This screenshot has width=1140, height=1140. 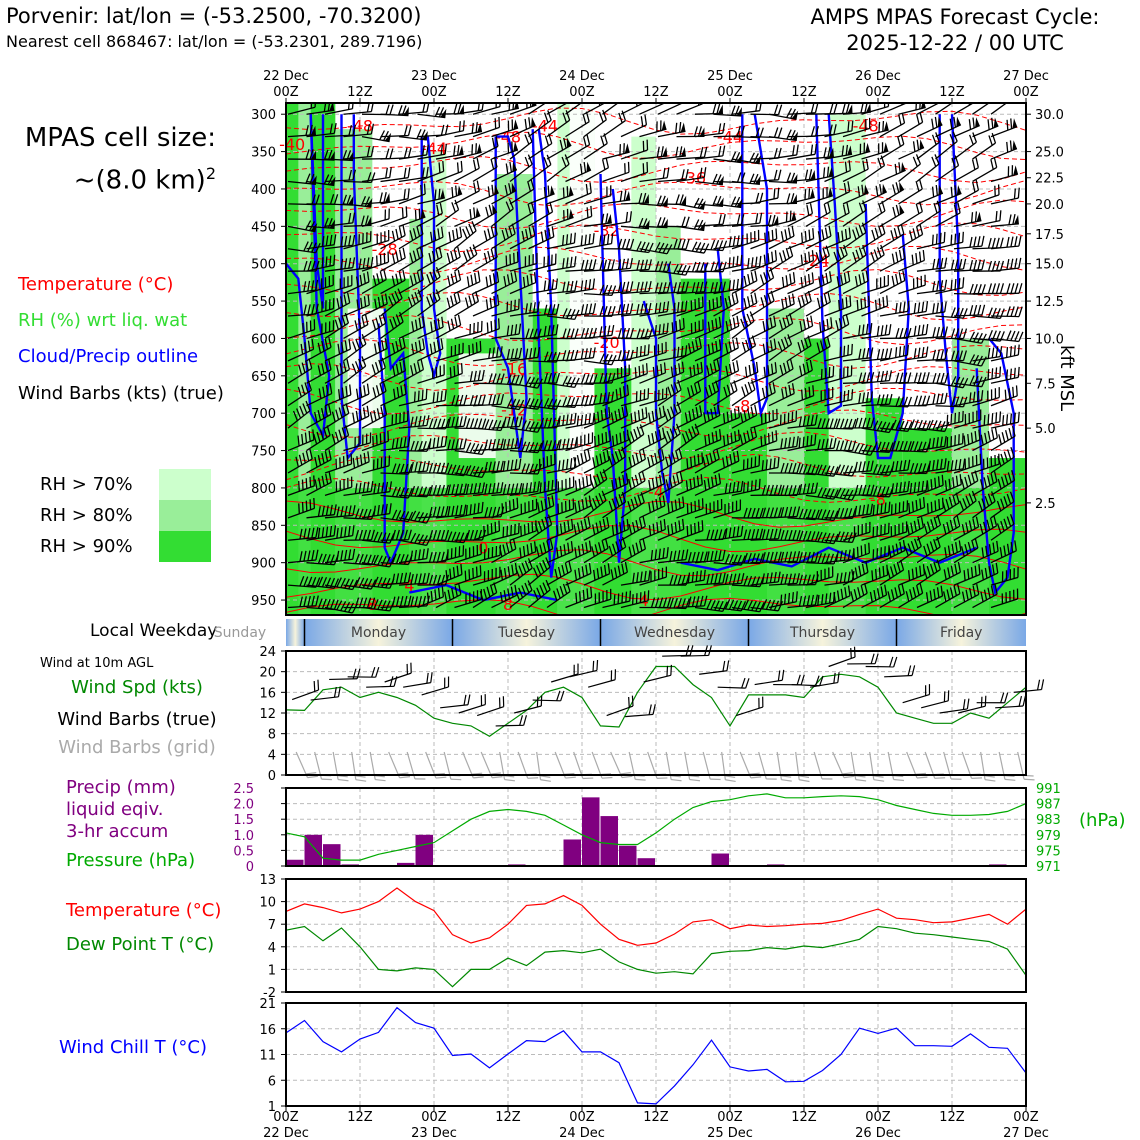 I want to click on grid-wind-barb-tick, so click(x=899, y=780).